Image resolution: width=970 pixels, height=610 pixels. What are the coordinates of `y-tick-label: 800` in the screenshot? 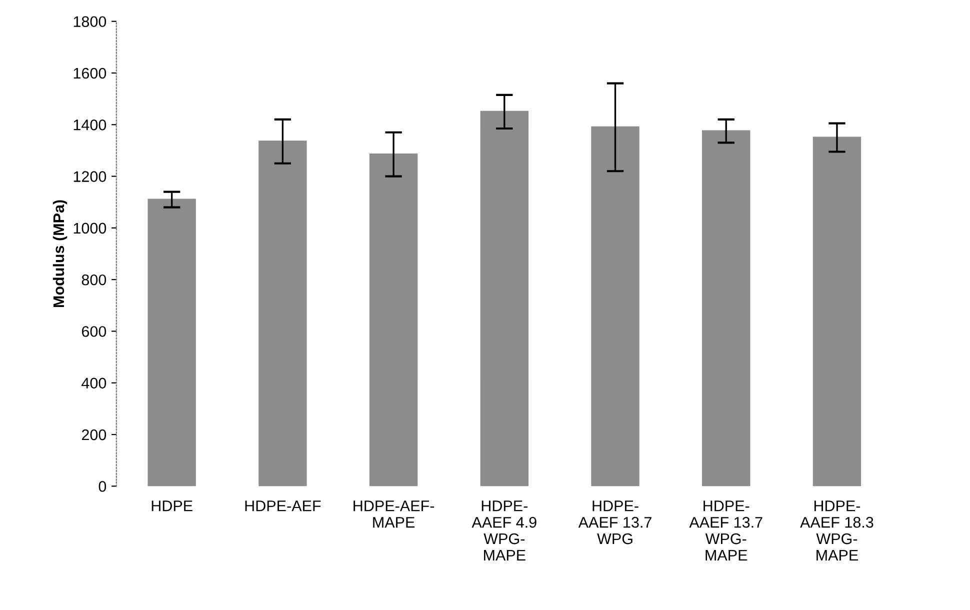 It's located at (94, 280).